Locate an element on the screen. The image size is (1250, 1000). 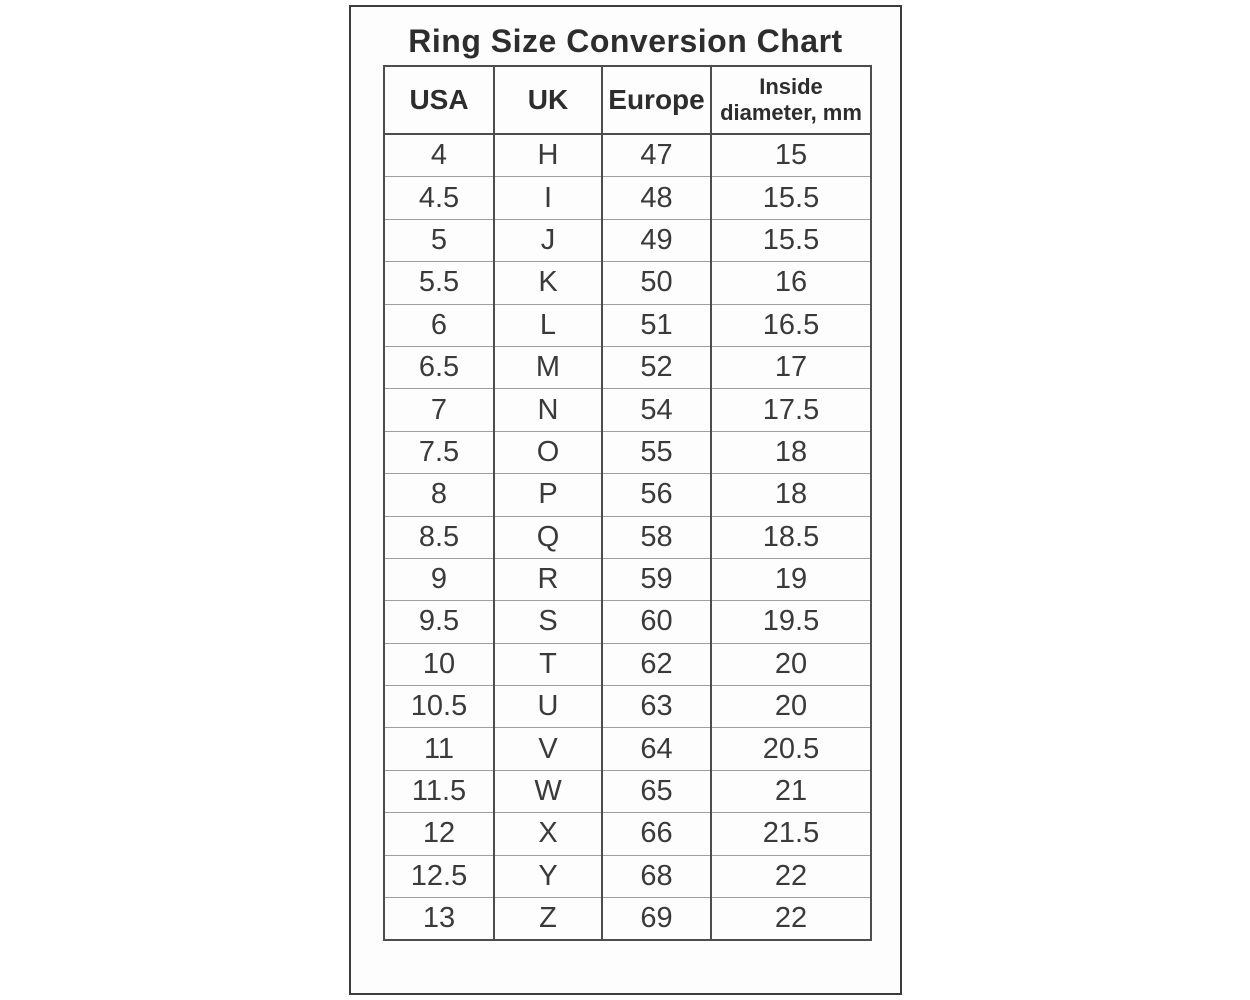
table-cell: L is located at coordinates (547, 325).